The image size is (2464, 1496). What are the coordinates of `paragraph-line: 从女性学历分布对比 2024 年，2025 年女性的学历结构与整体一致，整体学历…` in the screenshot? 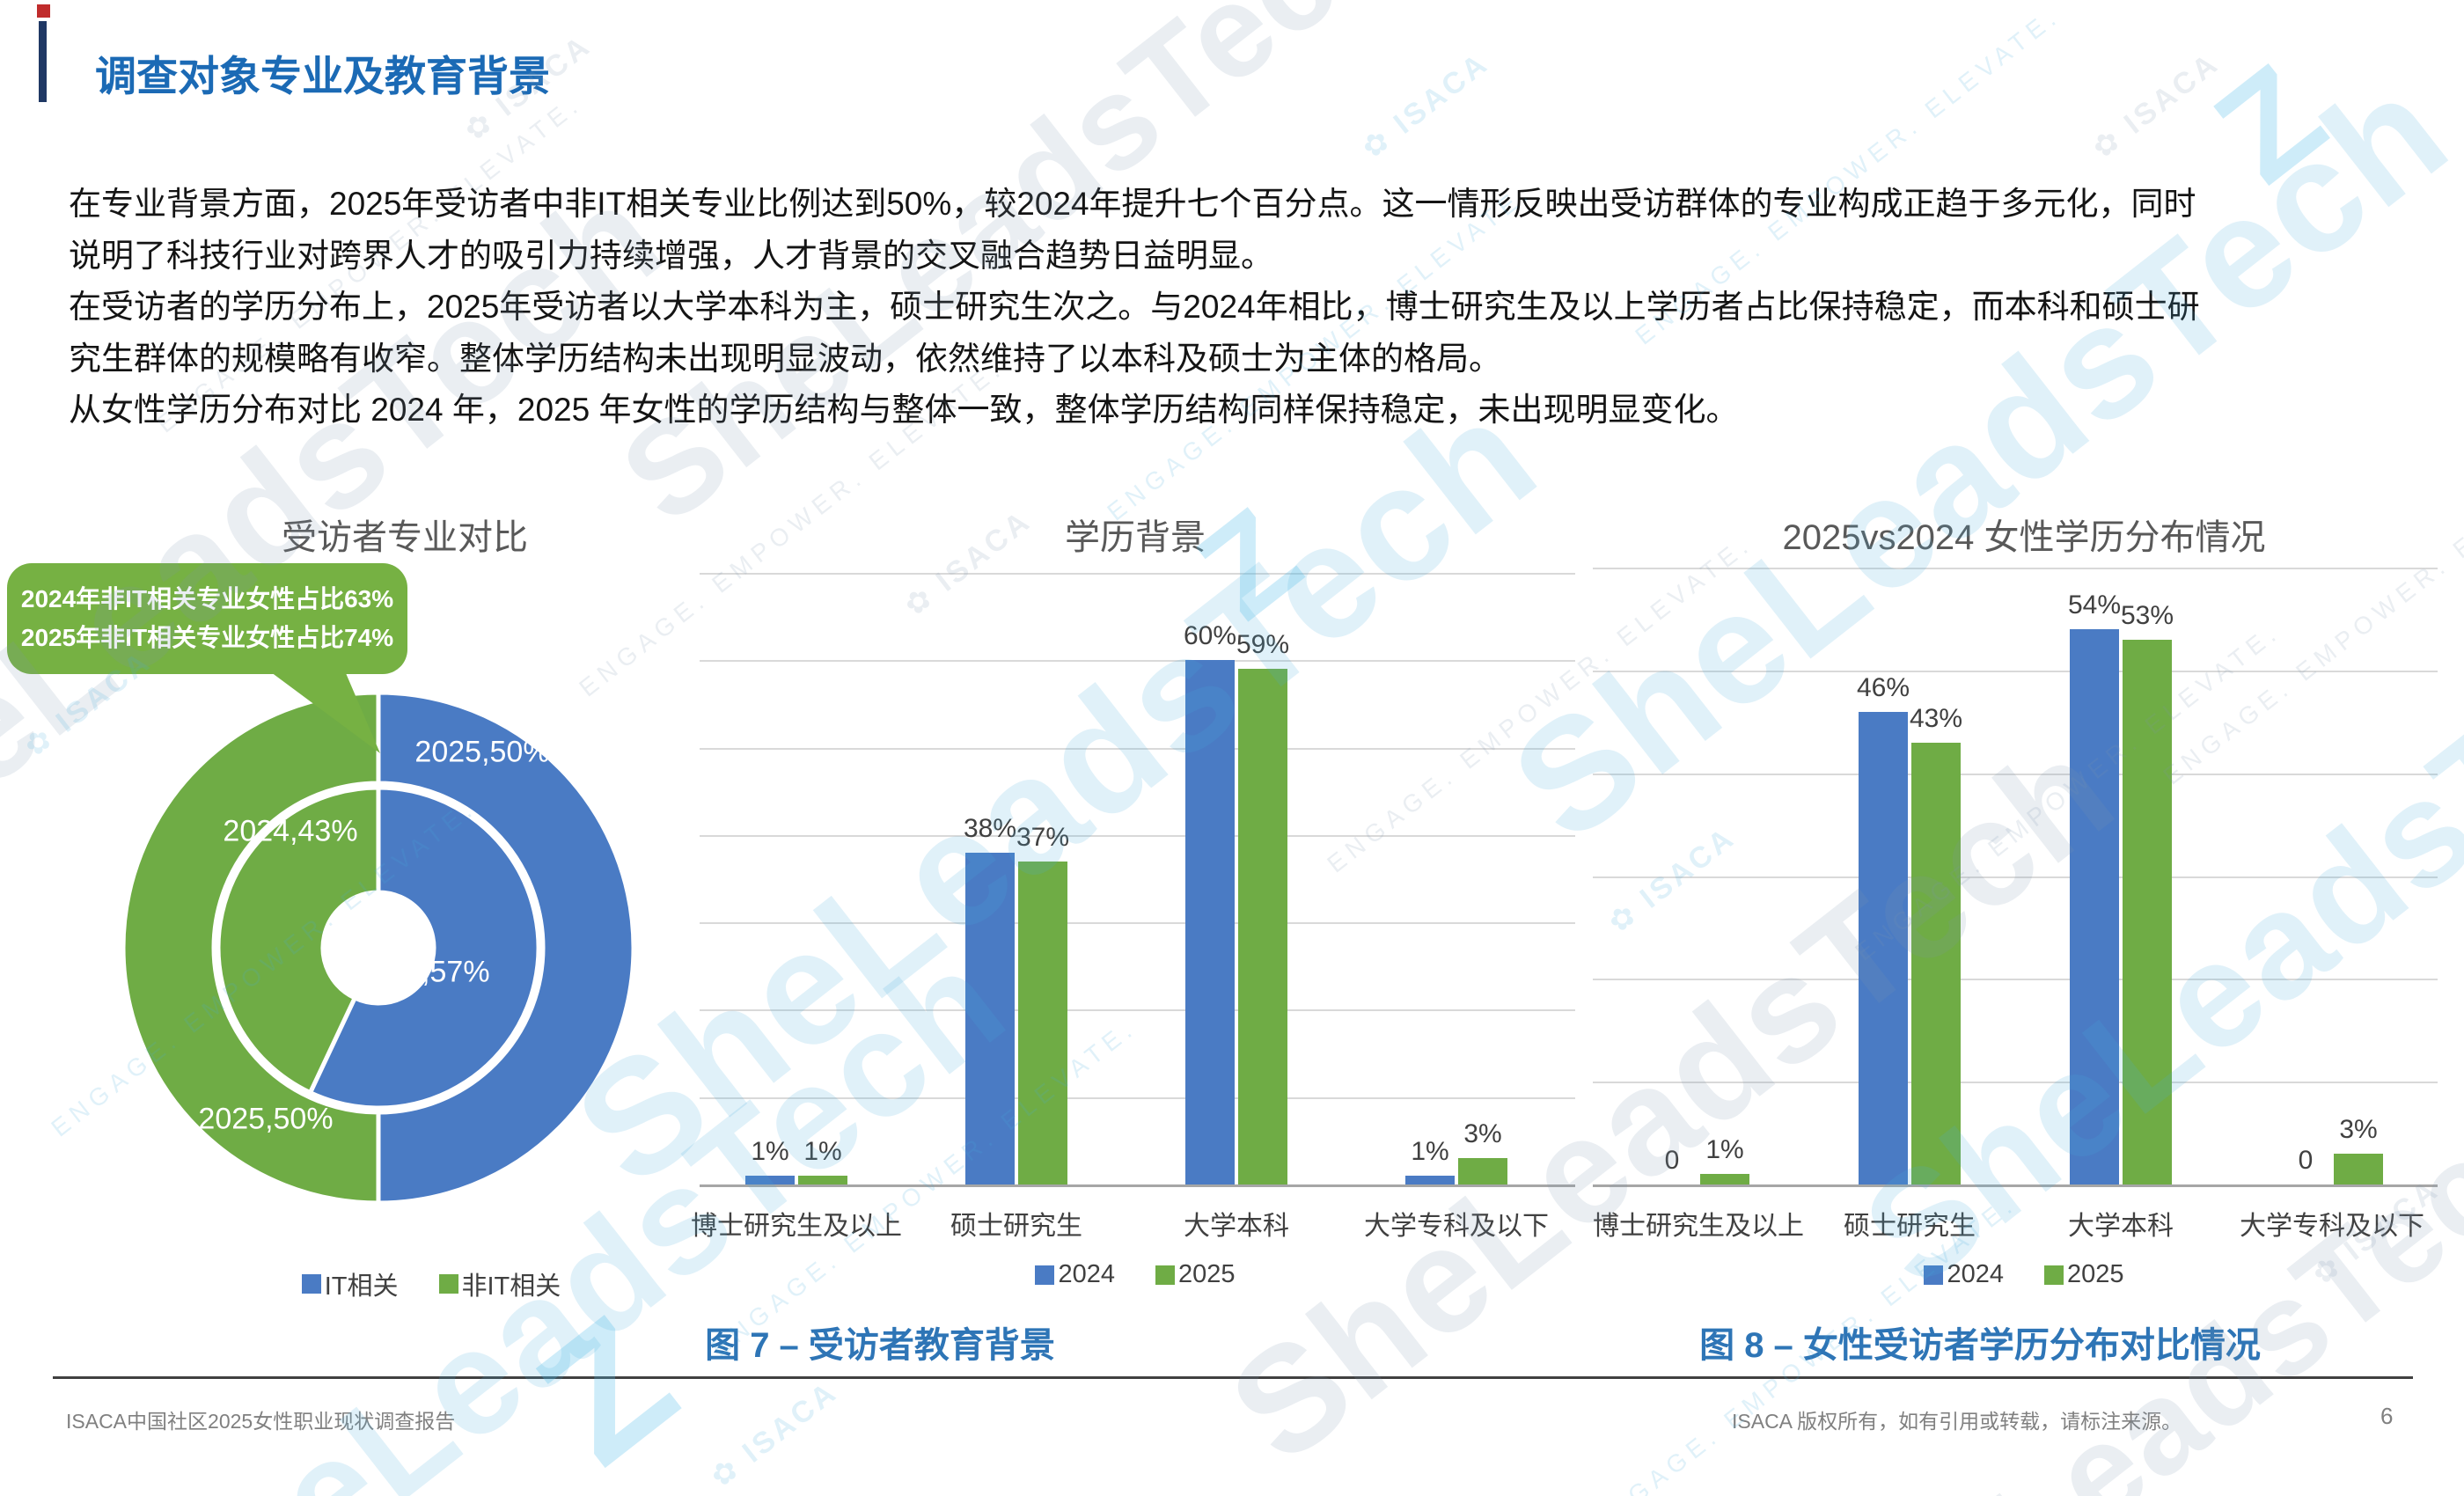 It's located at (904, 410).